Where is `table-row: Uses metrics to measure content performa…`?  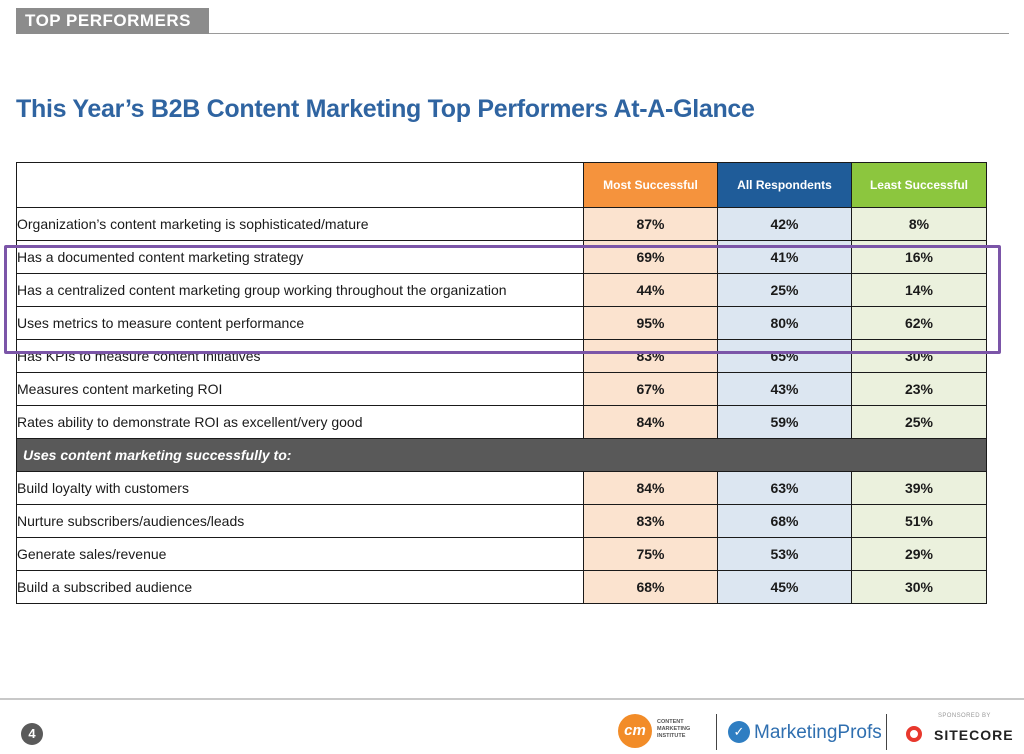
table-row: Uses metrics to measure content performa… is located at coordinates (501, 323).